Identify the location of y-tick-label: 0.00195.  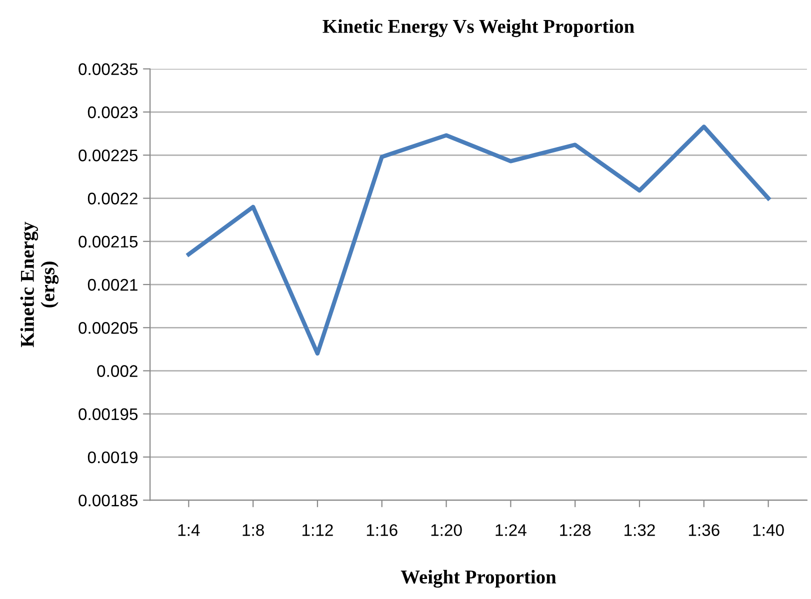
(108, 414).